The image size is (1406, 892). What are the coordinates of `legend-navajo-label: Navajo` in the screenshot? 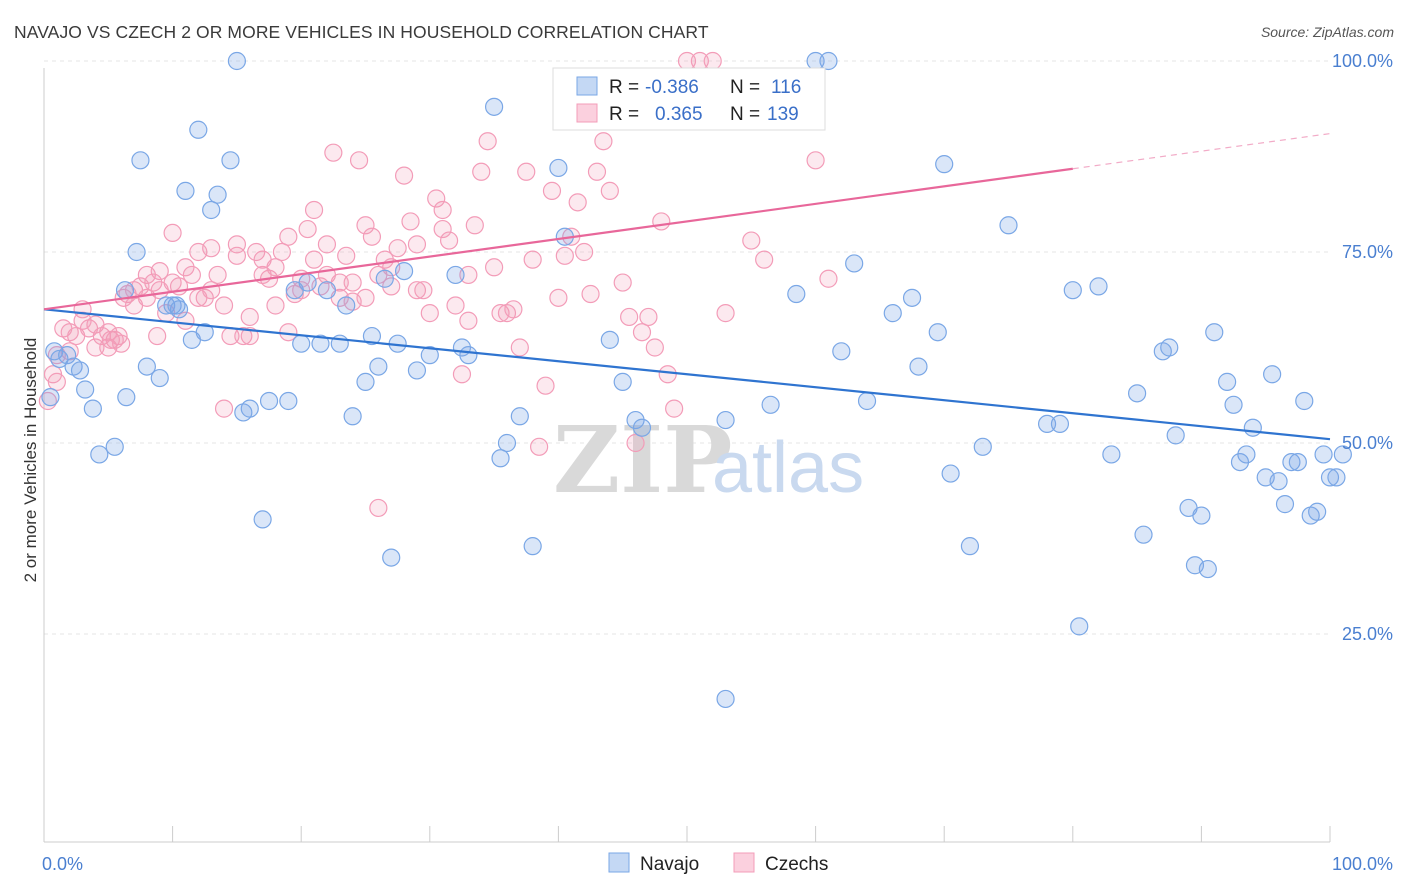 It's located at (669, 864).